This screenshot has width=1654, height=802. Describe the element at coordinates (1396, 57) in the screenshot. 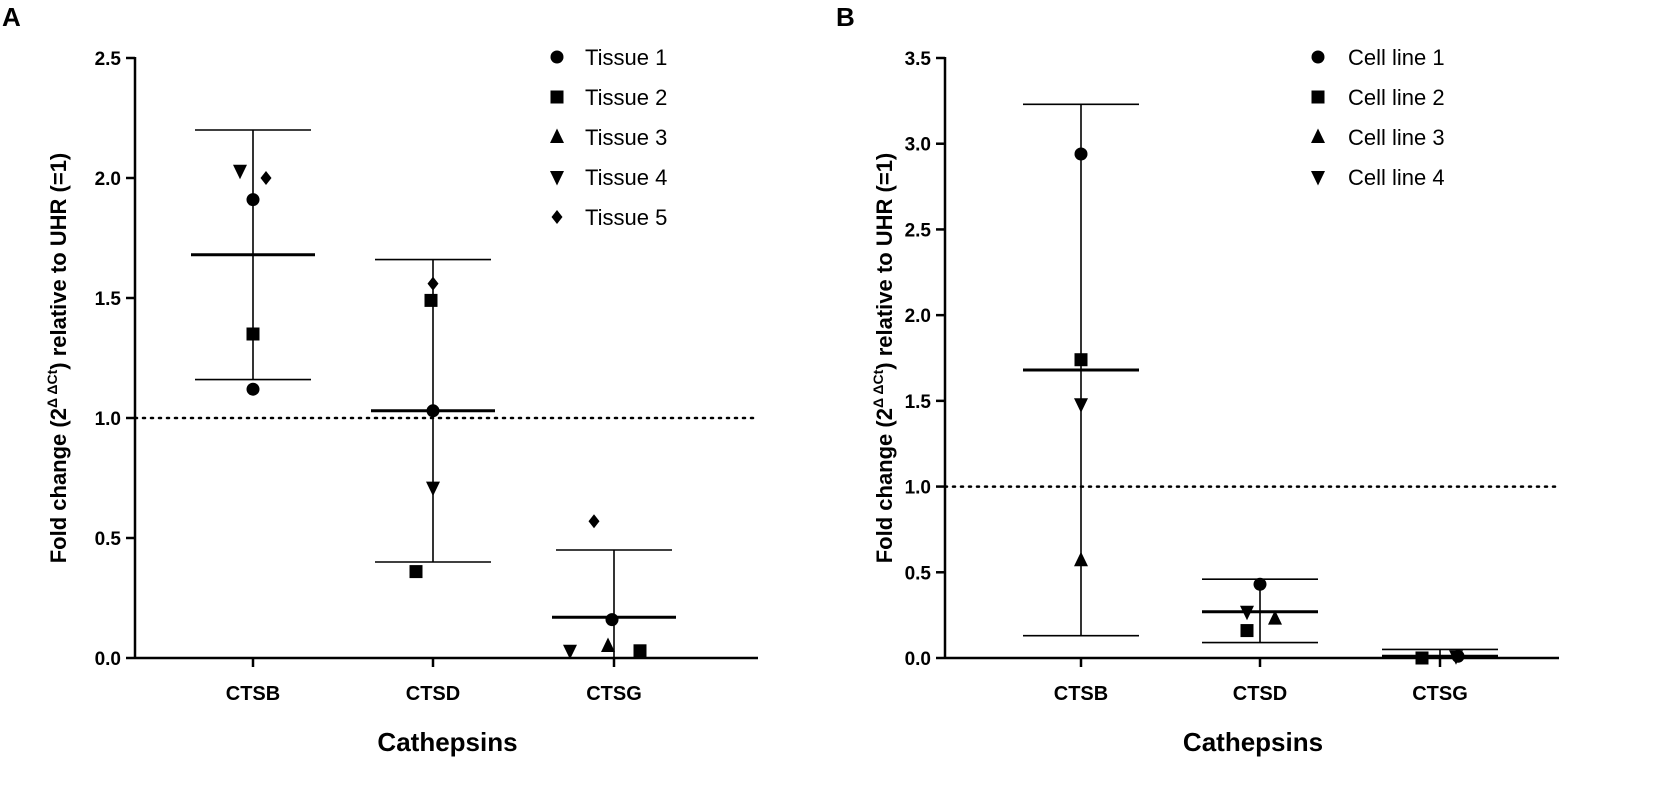

I see `legend-label: Cell line 1` at that location.